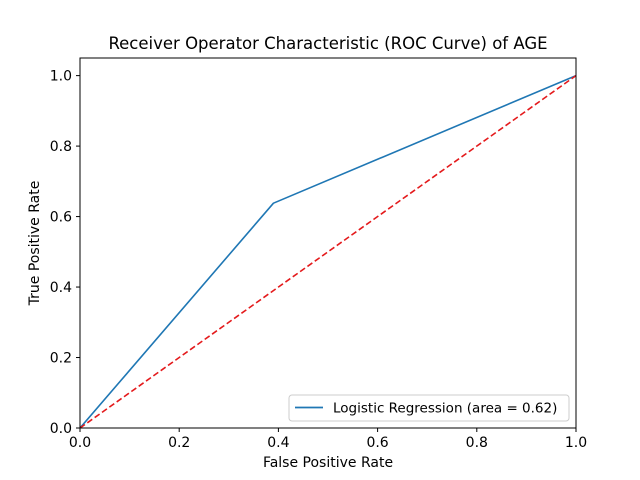 This screenshot has width=640, height=480. What do you see at coordinates (61, 77) in the screenshot?
I see `y-tick-label: 1.0` at bounding box center [61, 77].